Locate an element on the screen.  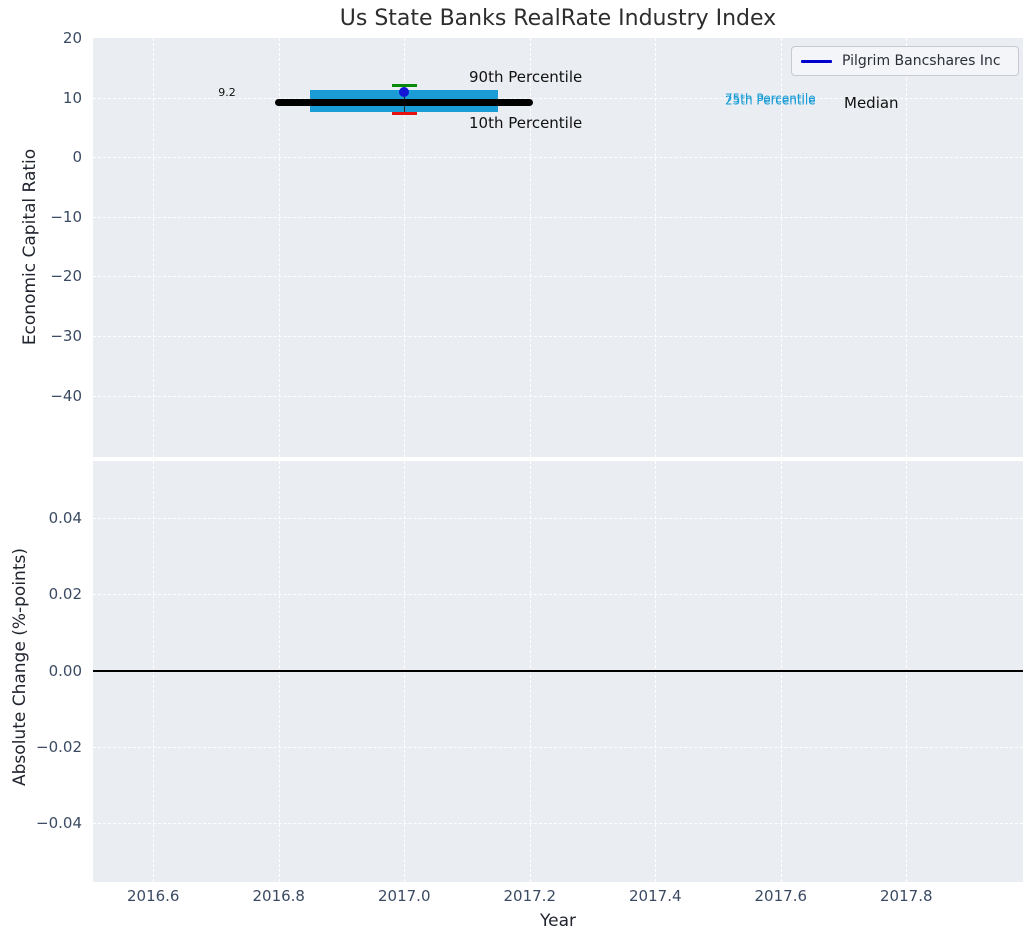
x-tick-label: 2017.2 is located at coordinates (530, 896).